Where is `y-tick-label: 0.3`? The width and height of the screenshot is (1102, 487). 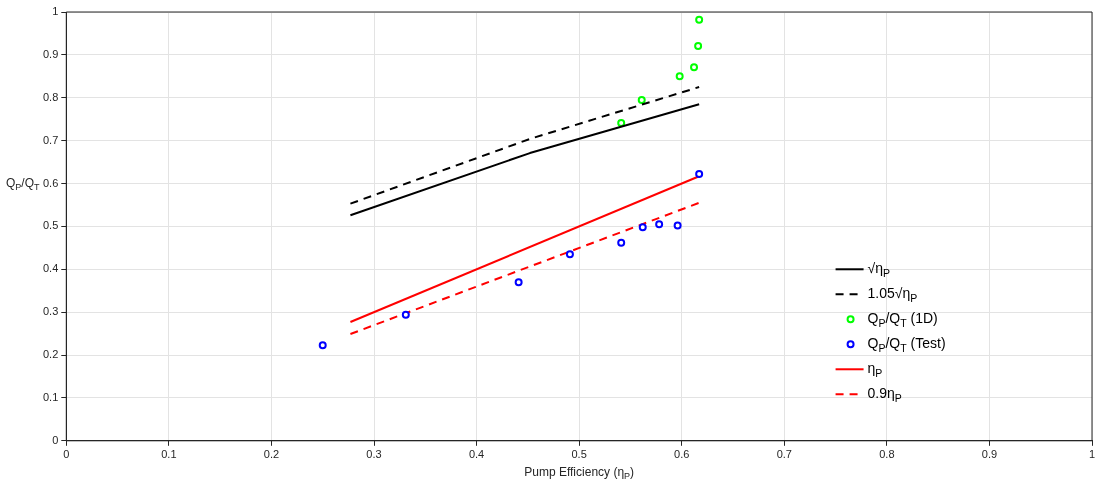 y-tick-label: 0.3 is located at coordinates (50, 311).